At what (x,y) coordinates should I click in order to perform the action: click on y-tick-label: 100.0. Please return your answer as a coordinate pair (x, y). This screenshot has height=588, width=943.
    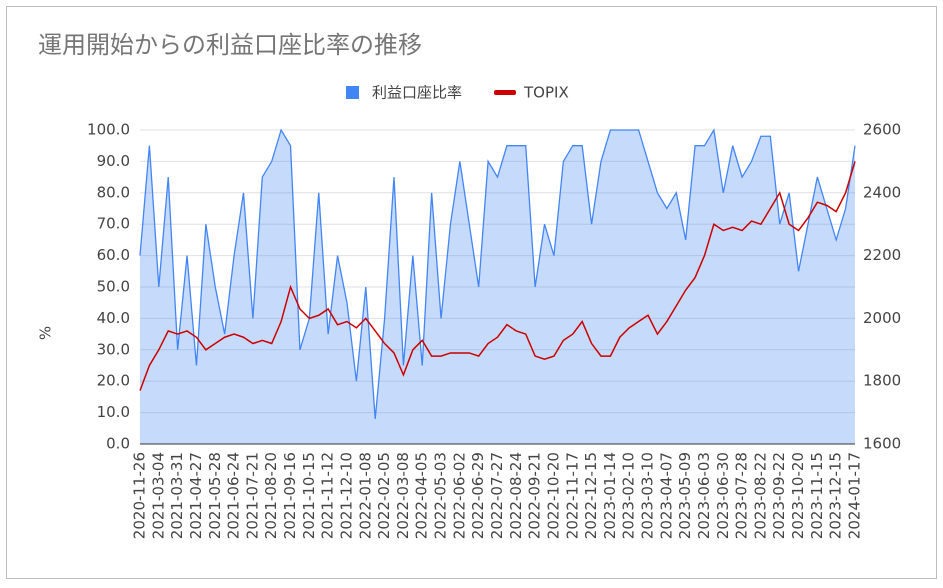
    Looking at the image, I should click on (108, 130).